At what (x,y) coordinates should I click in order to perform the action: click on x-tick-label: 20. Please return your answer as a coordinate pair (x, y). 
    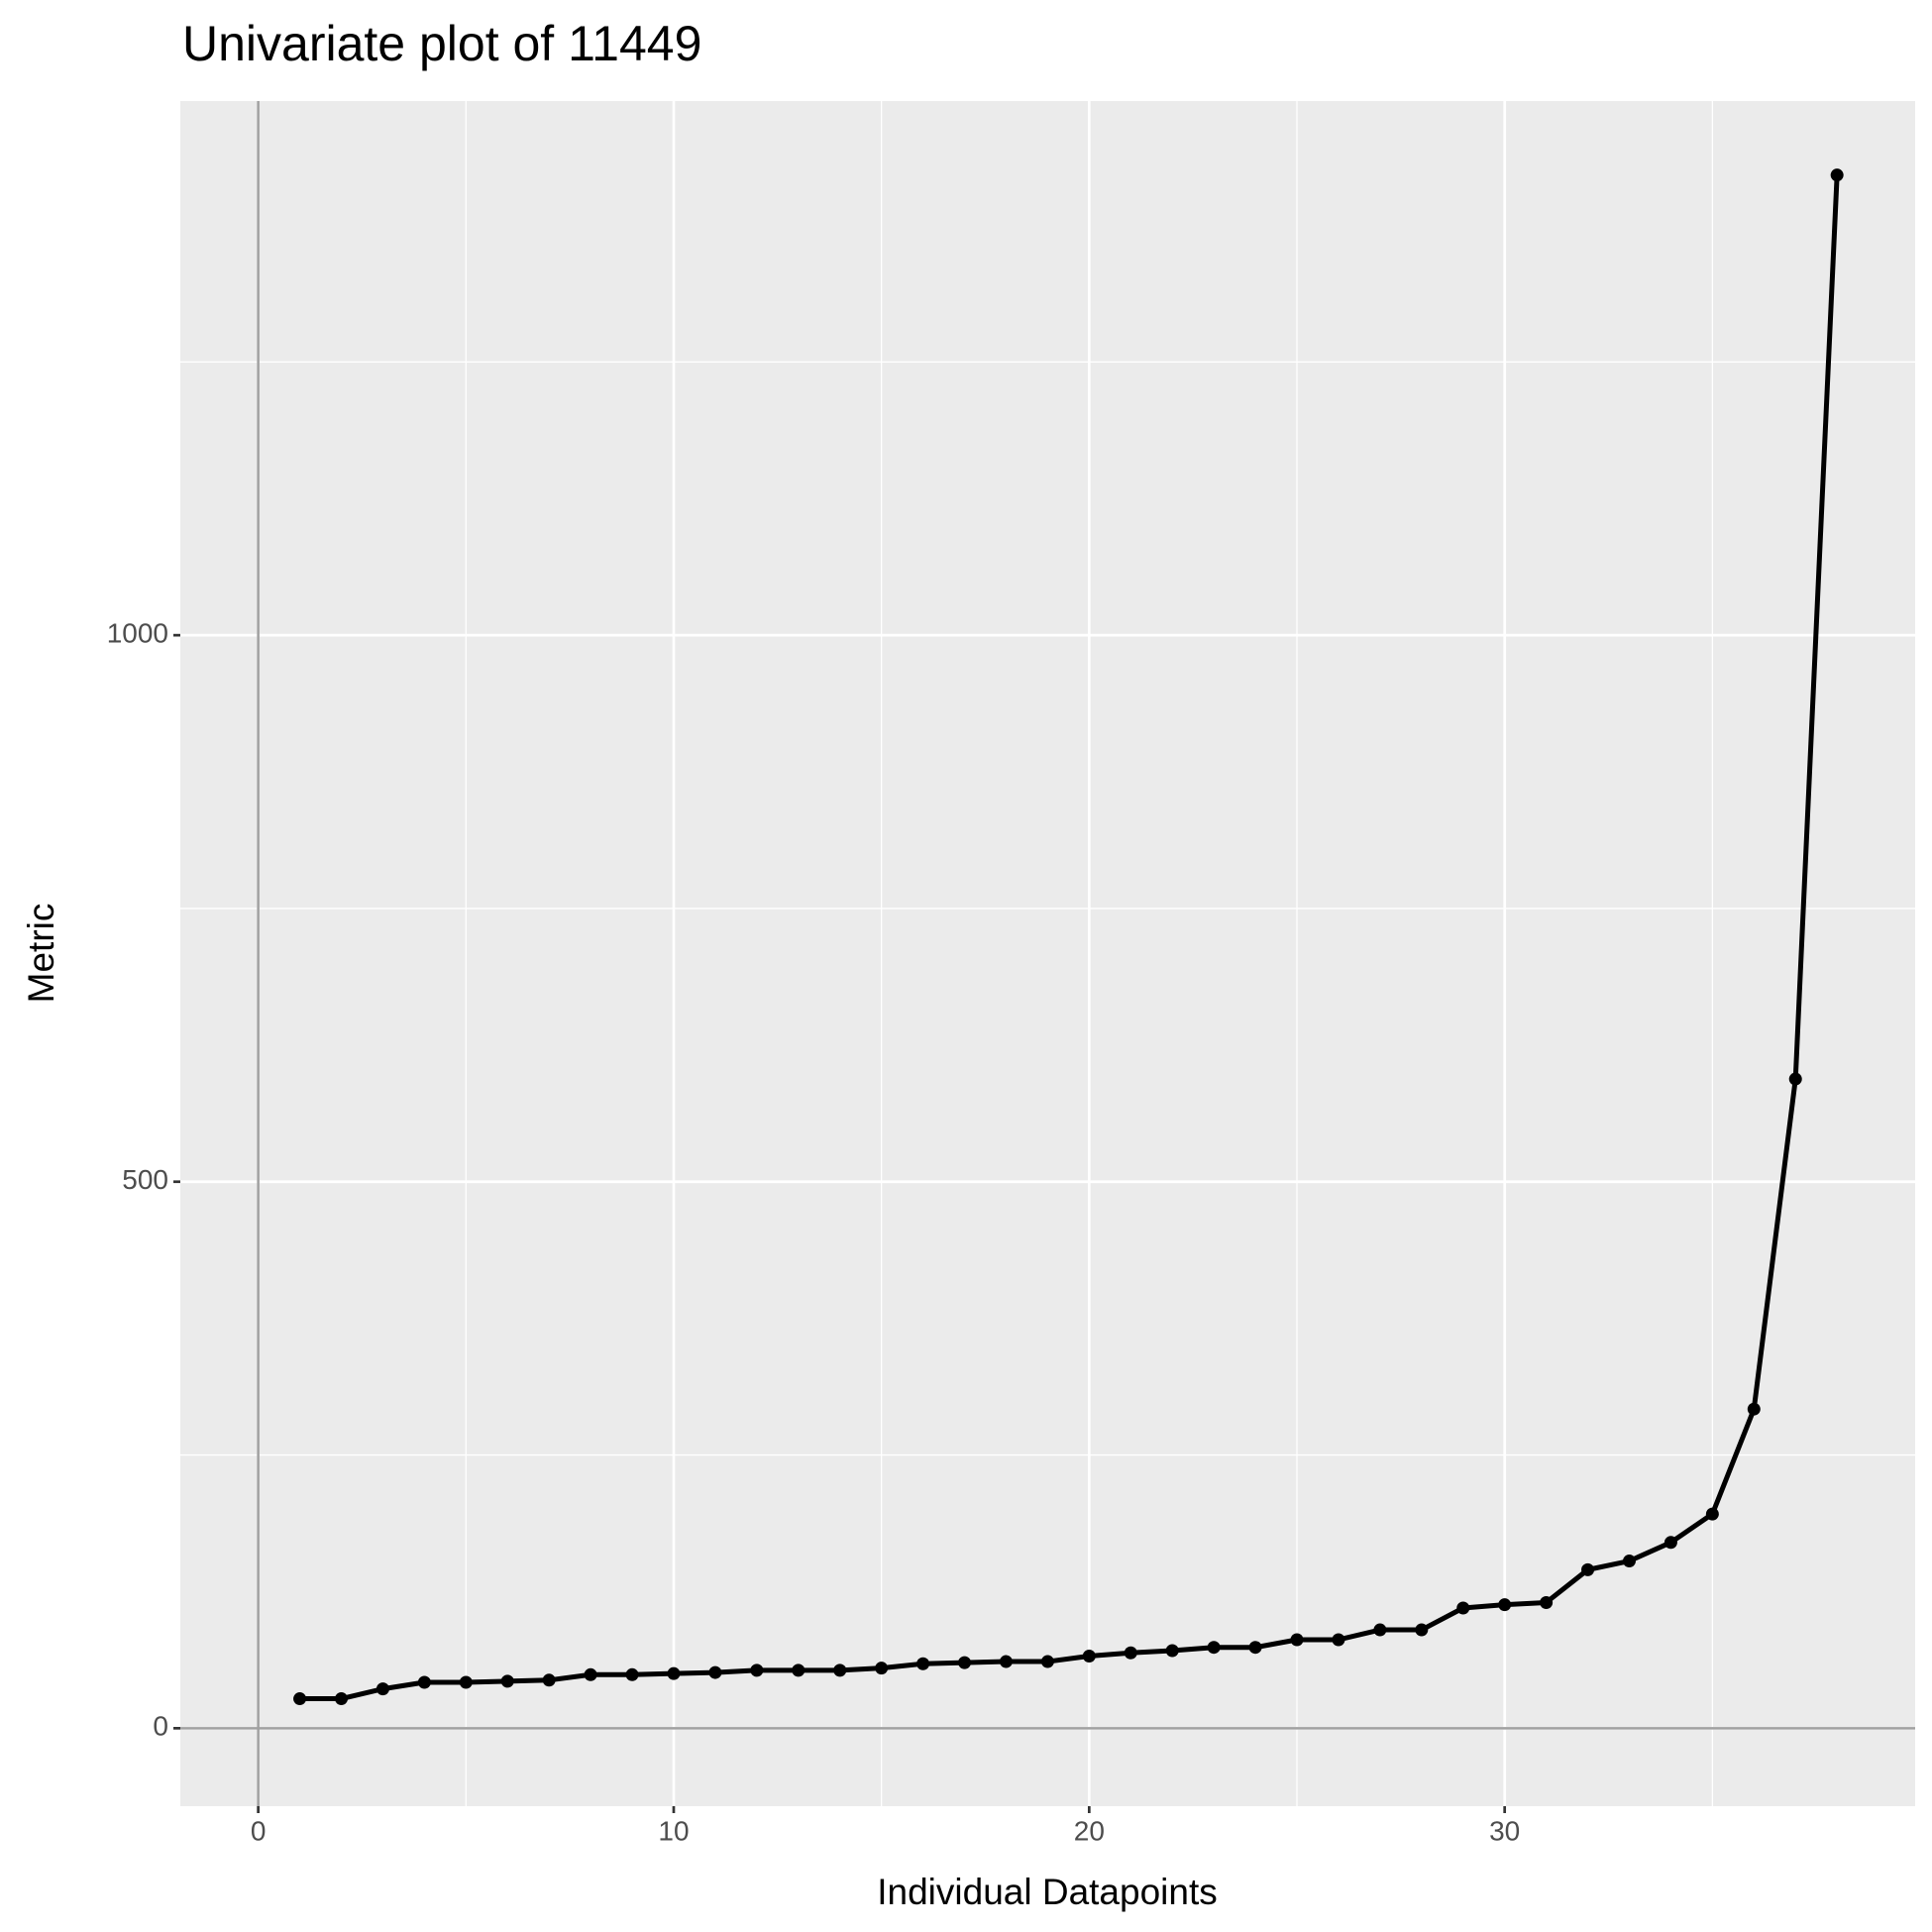
    Looking at the image, I should click on (1089, 1830).